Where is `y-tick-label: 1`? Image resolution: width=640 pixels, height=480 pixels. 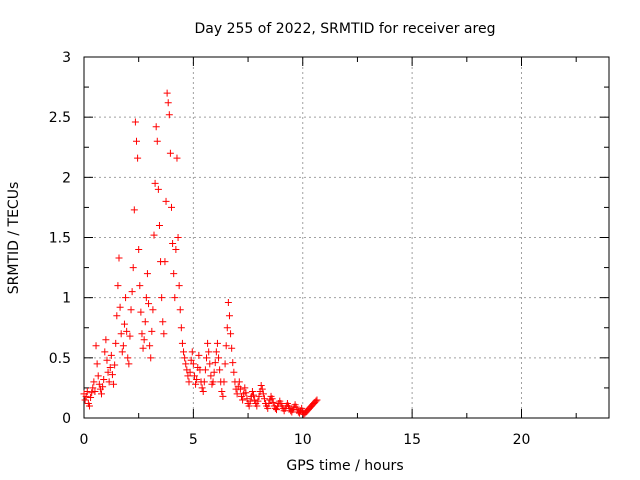
y-tick-label: 1 is located at coordinates (66, 299).